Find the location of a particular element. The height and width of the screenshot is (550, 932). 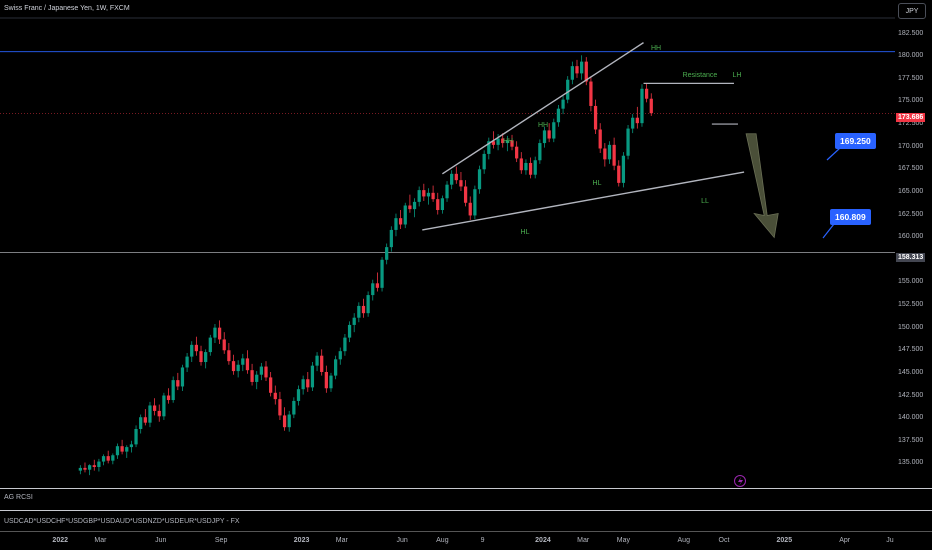

lightning-bolt-glyph is located at coordinates (740, 481).